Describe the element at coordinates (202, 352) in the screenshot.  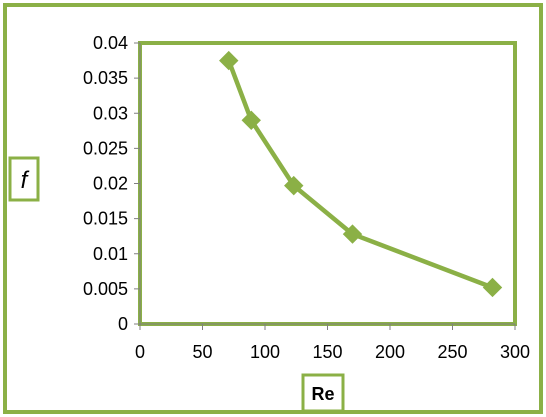
I see `x-tick-label: 50` at that location.